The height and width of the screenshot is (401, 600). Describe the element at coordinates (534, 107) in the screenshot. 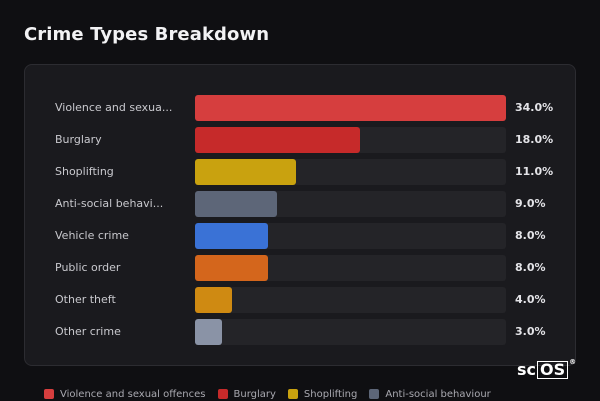

I see `bar-value-label: 34.0%` at that location.